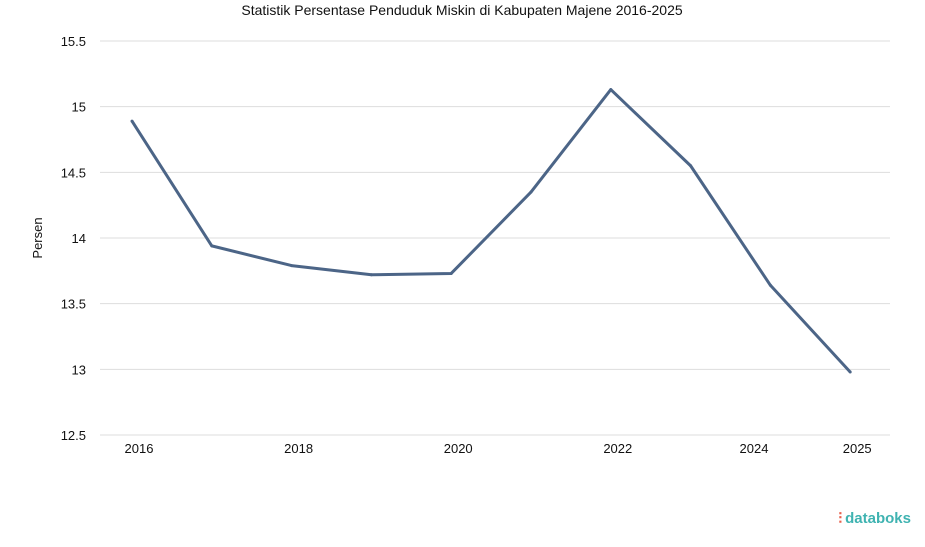 The height and width of the screenshot is (547, 925). What do you see at coordinates (878, 518) in the screenshot?
I see `brand-text: databoks` at bounding box center [878, 518].